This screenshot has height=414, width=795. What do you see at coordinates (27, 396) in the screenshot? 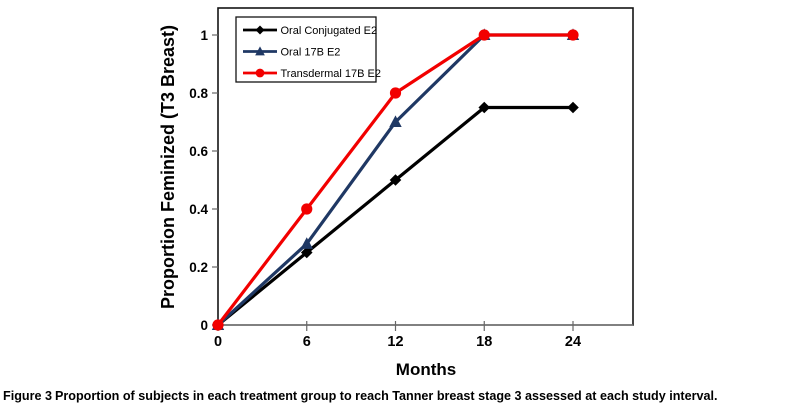
I see `figure-caption-label: Figure 3` at bounding box center [27, 396].